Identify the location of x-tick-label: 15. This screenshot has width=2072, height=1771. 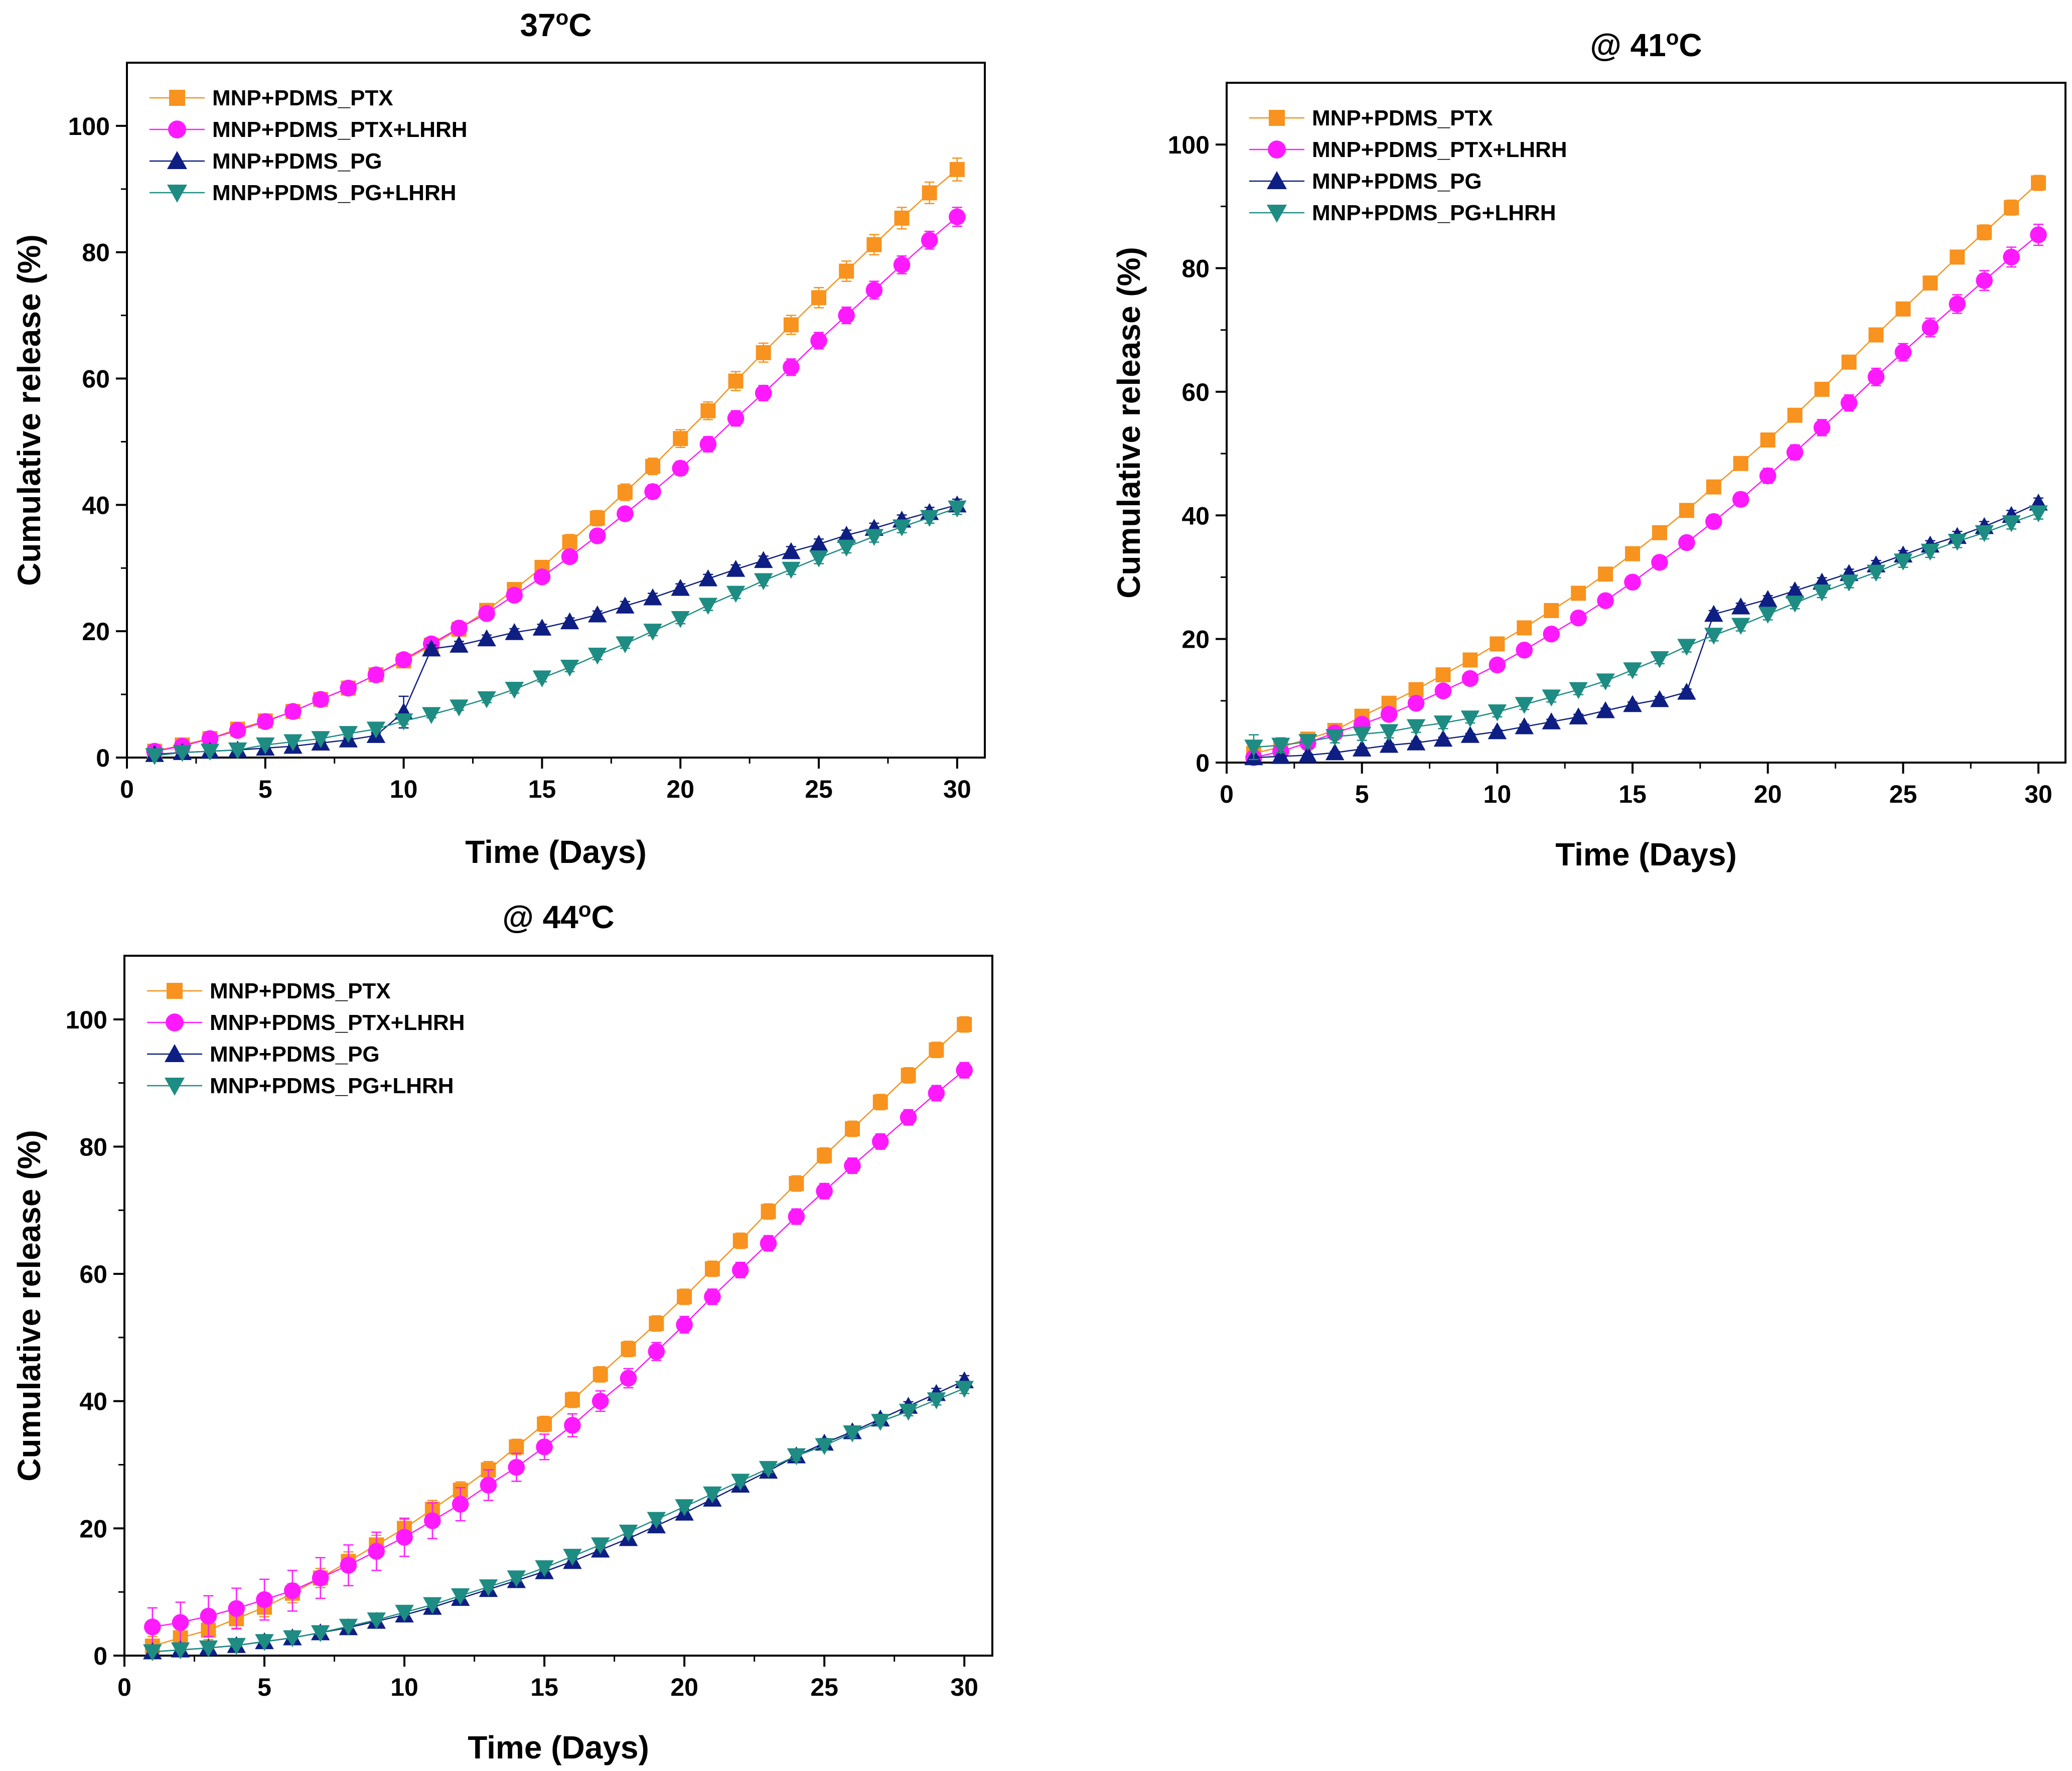
(1632, 794).